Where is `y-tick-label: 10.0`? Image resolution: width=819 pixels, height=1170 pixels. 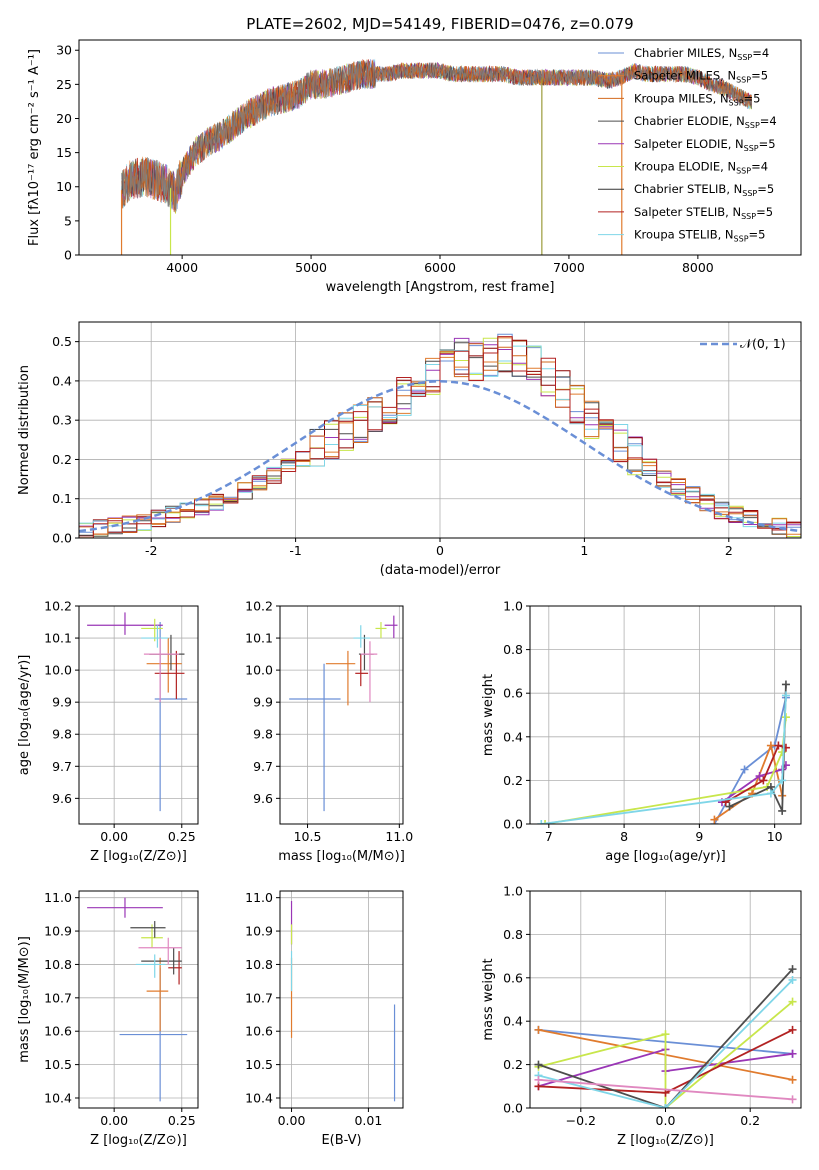
y-tick-label: 10.0 is located at coordinates (259, 670).